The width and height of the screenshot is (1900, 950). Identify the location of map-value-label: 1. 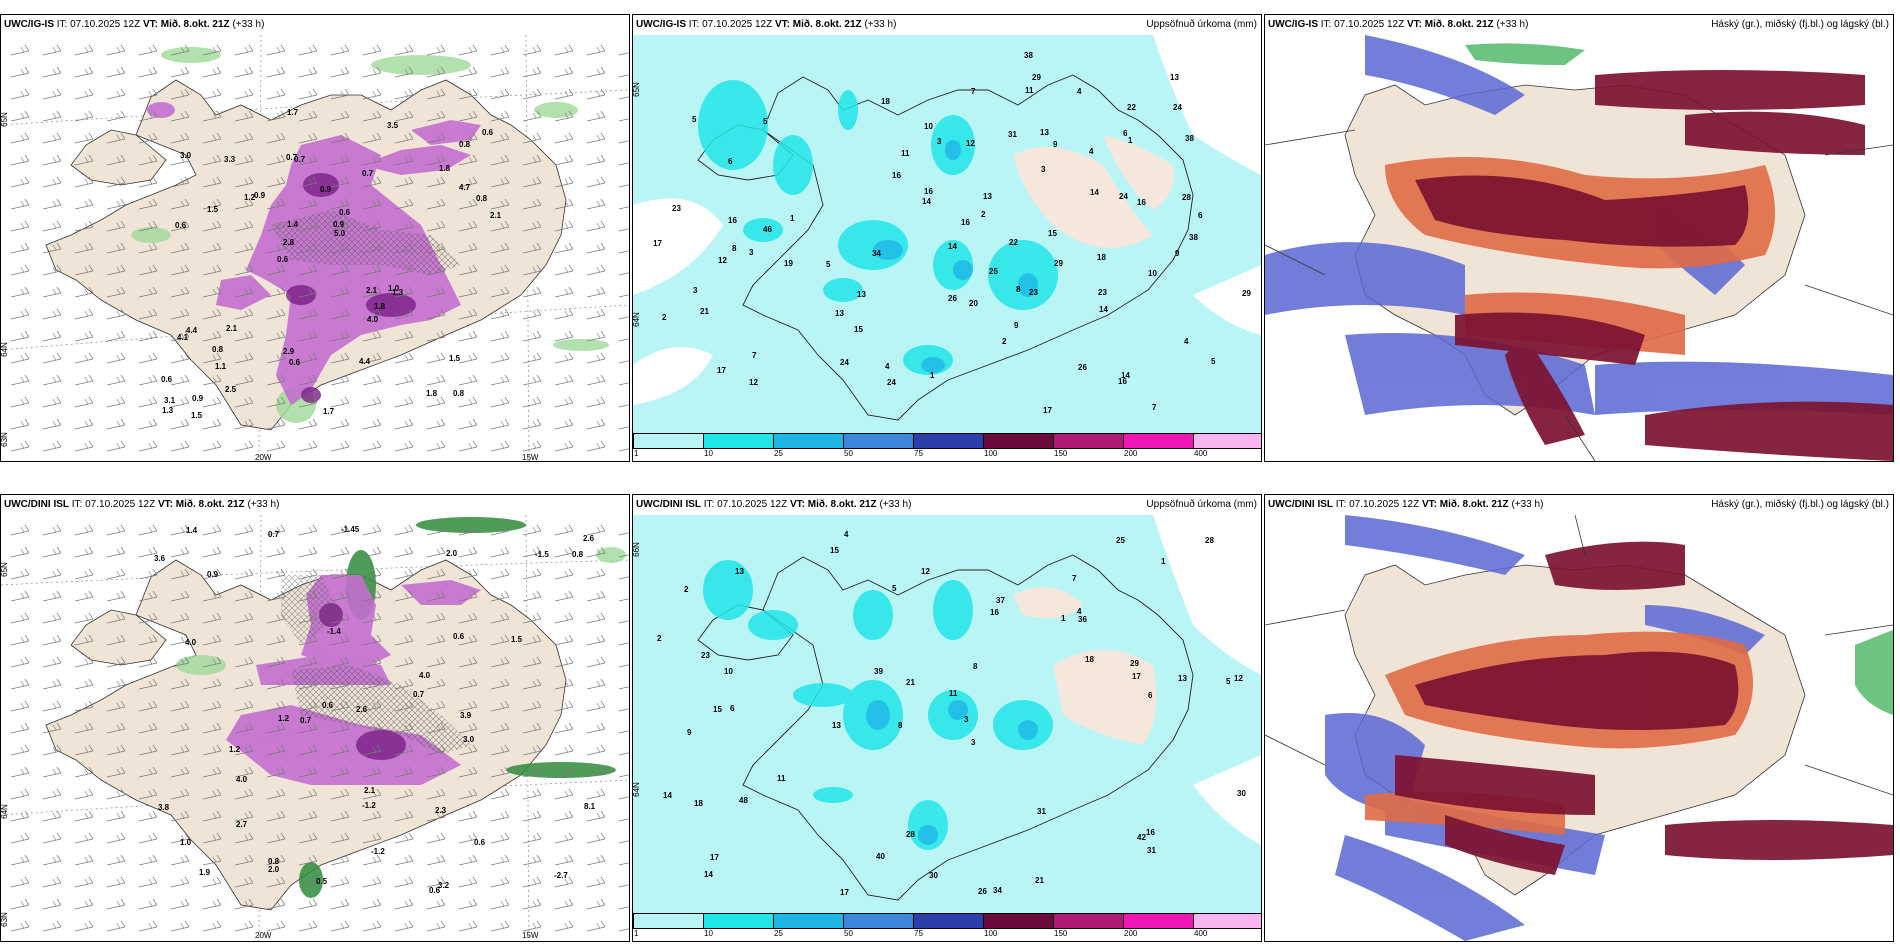
(1130, 140).